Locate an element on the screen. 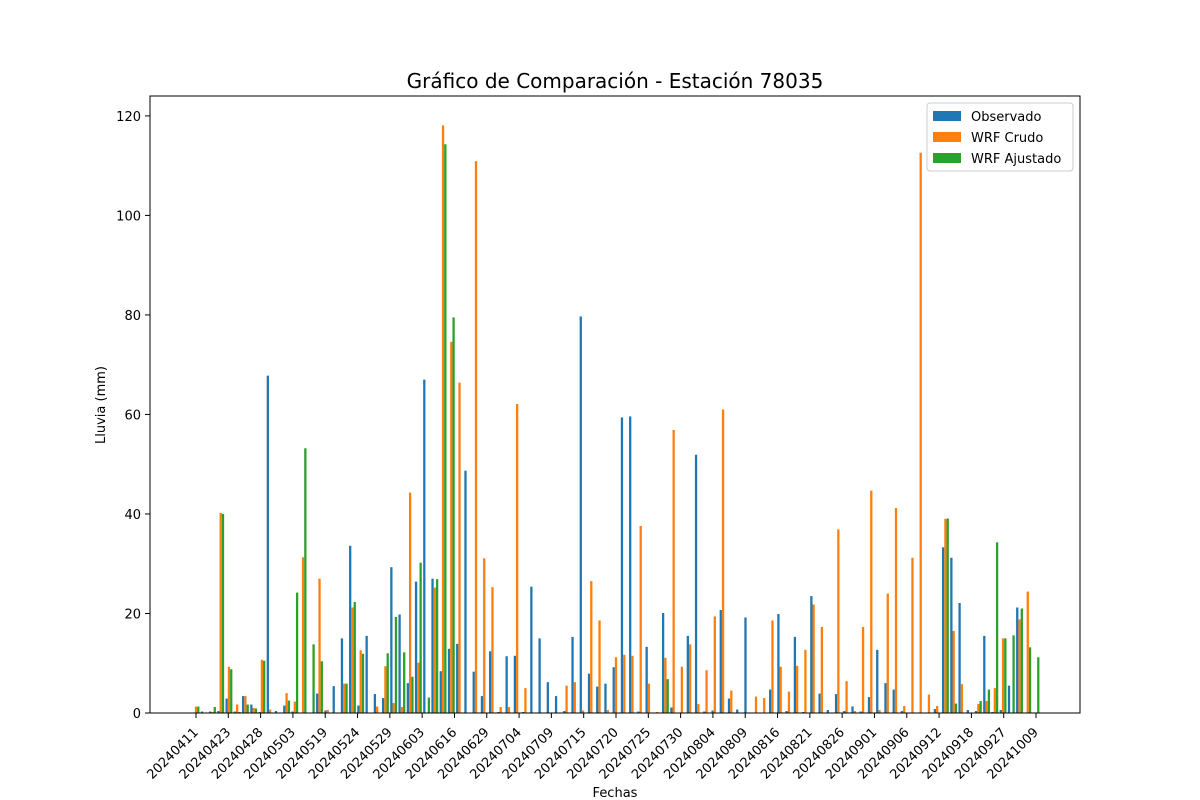 This screenshot has width=1200, height=800. legend-box is located at coordinates (1000, 137).